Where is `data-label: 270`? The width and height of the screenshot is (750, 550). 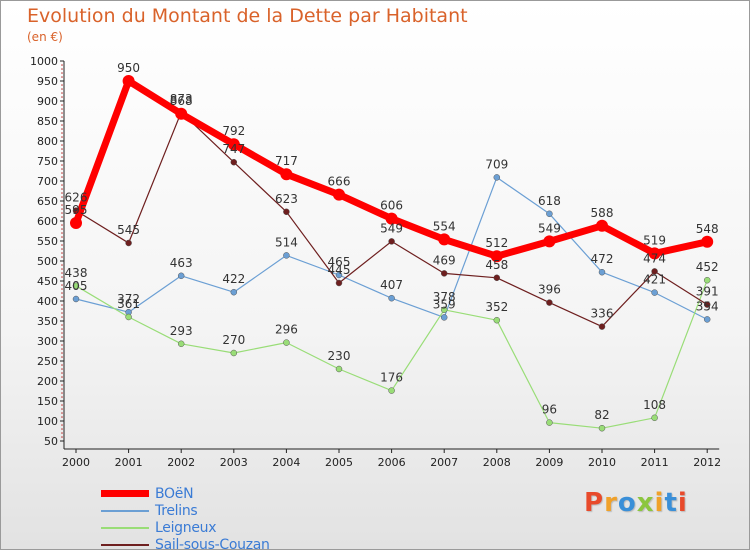
data-label: 270 is located at coordinates (233, 340).